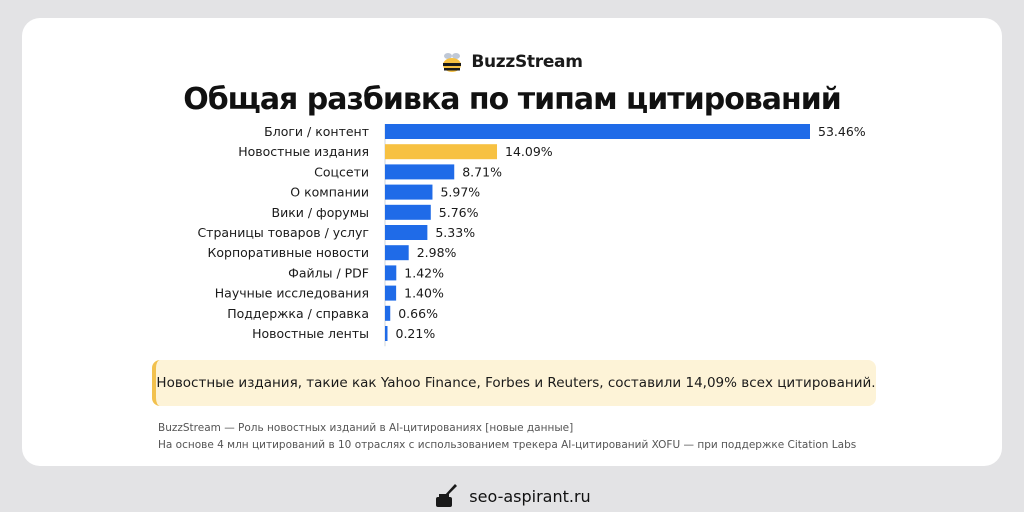 This screenshot has height=512, width=1024. What do you see at coordinates (283, 232) in the screenshot?
I see `category-label: Страницы товаров / услуг` at bounding box center [283, 232].